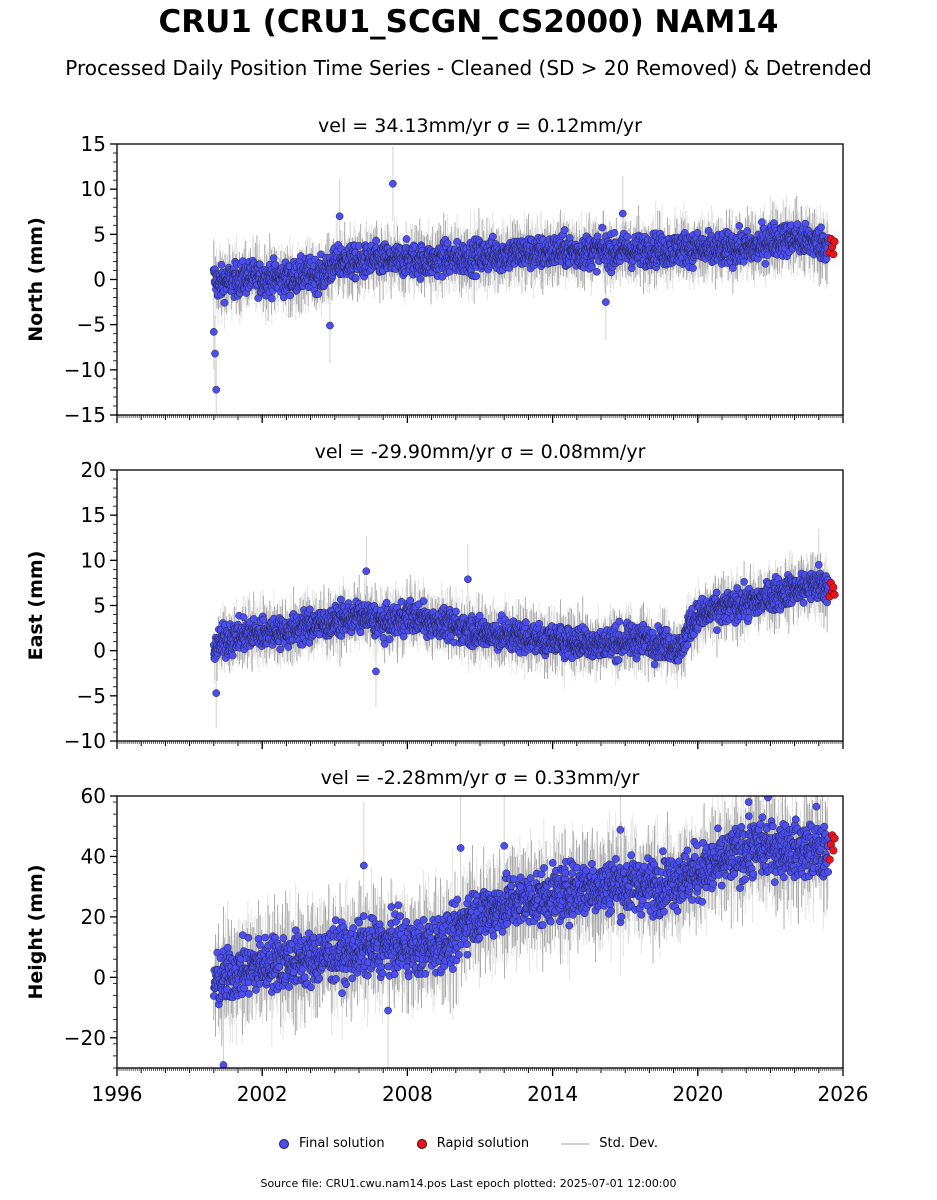 This screenshot has height=1200, width=937. Describe the element at coordinates (99, 234) in the screenshot. I see `y-tick-label: 5` at that location.